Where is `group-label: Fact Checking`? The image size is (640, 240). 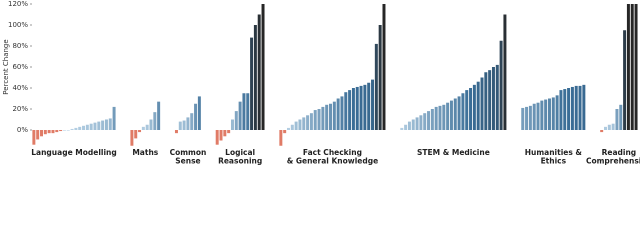
group-label: Fact Checking is located at coordinates (332, 152).